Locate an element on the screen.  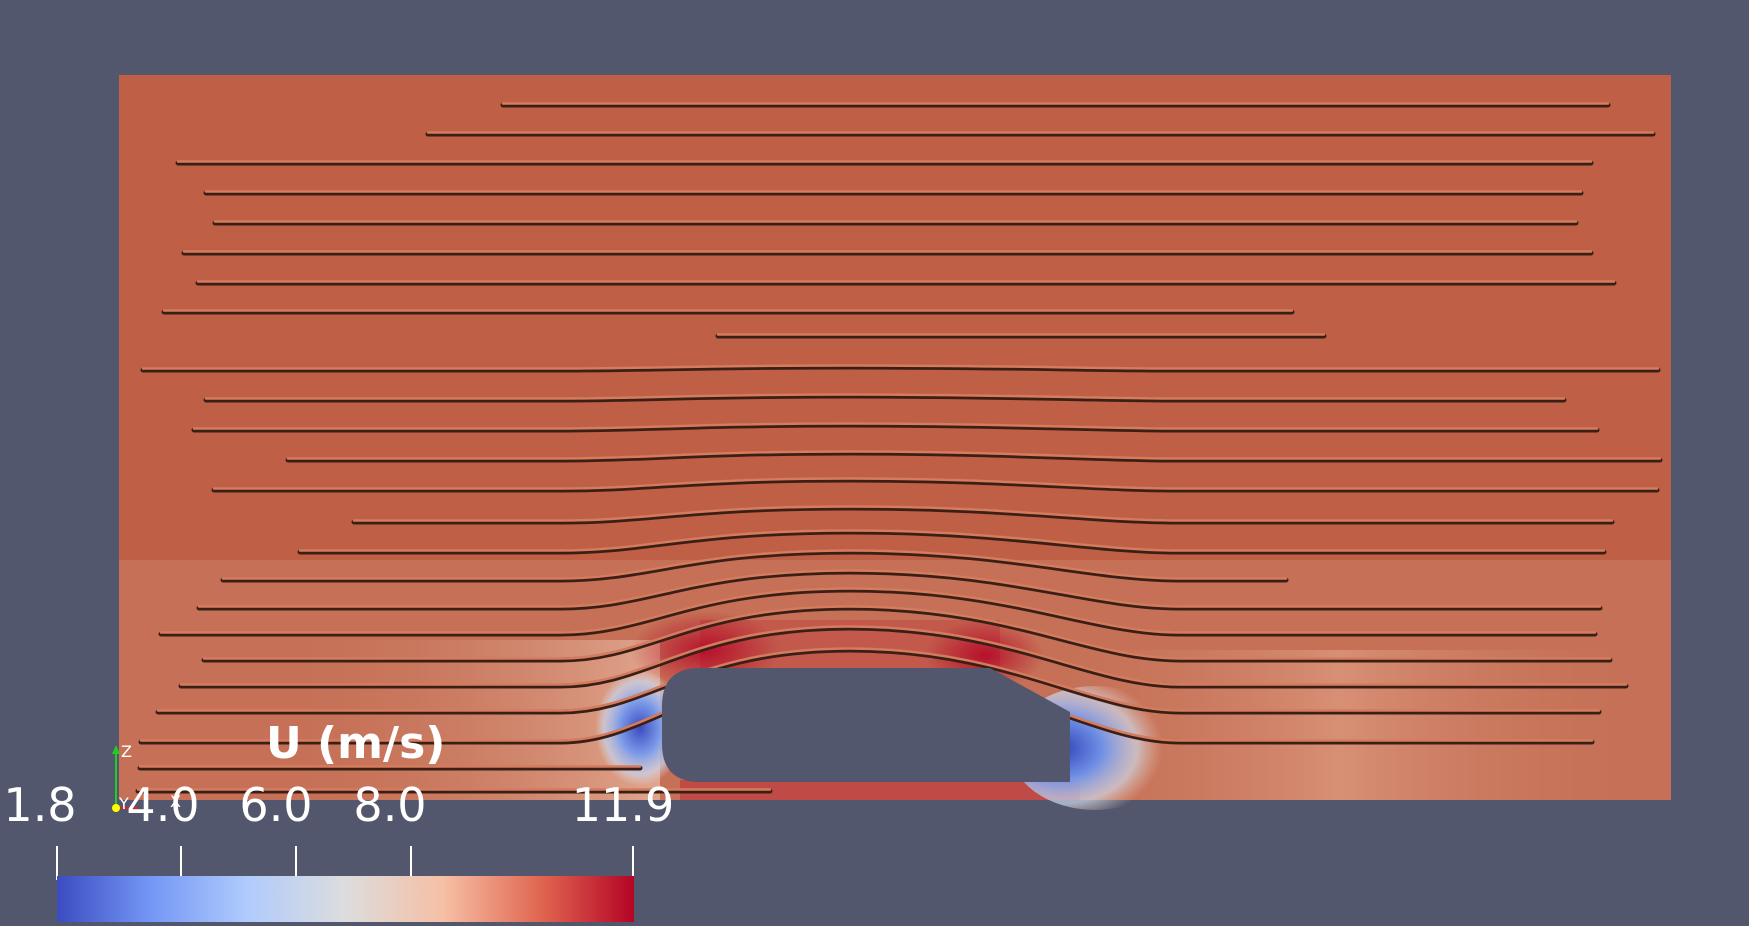
axes-triad-icon is located at coordinates (125, 778).